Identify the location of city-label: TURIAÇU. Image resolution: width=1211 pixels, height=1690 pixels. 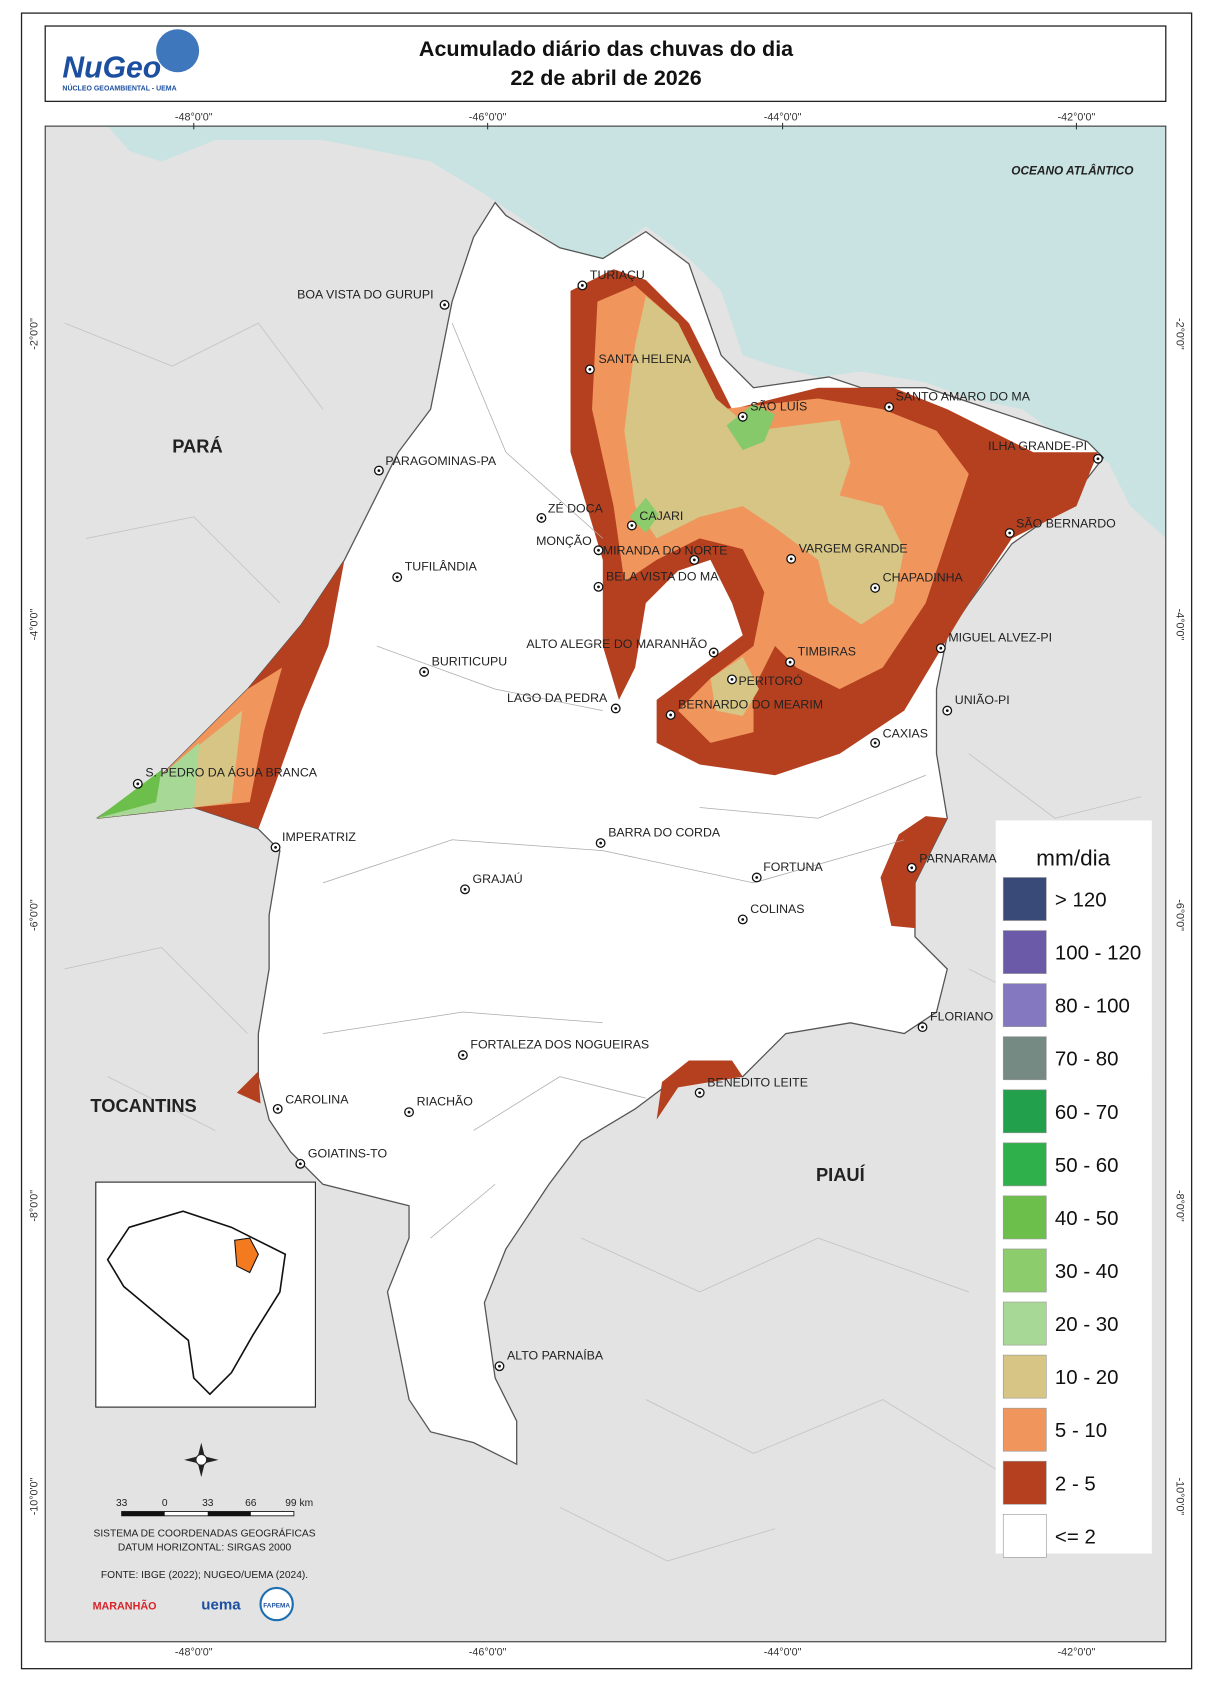
(617, 275).